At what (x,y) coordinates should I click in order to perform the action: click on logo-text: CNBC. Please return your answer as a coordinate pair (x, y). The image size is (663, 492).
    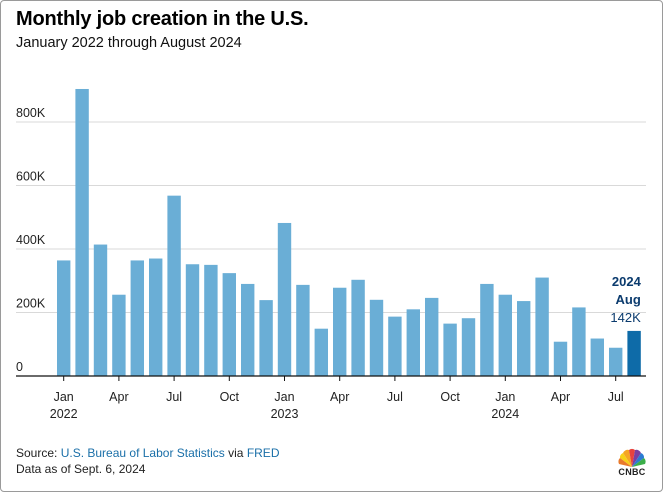
    Looking at the image, I should click on (632, 472).